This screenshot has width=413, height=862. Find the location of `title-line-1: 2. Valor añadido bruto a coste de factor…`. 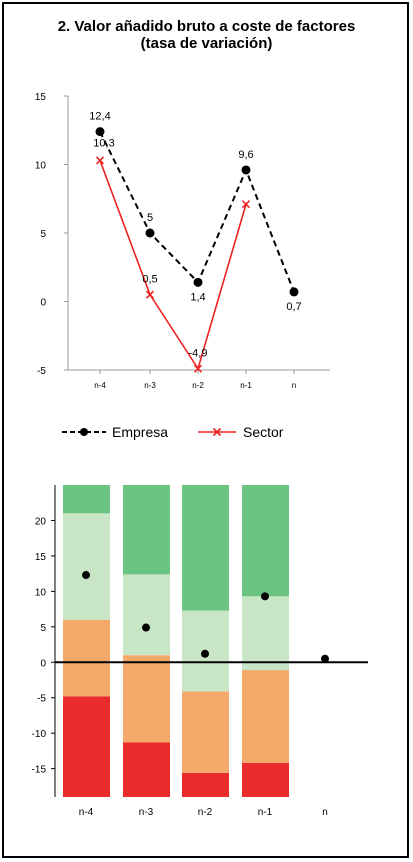

title-line-1: 2. Valor añadido bruto a coste de factor… is located at coordinates (206, 26).